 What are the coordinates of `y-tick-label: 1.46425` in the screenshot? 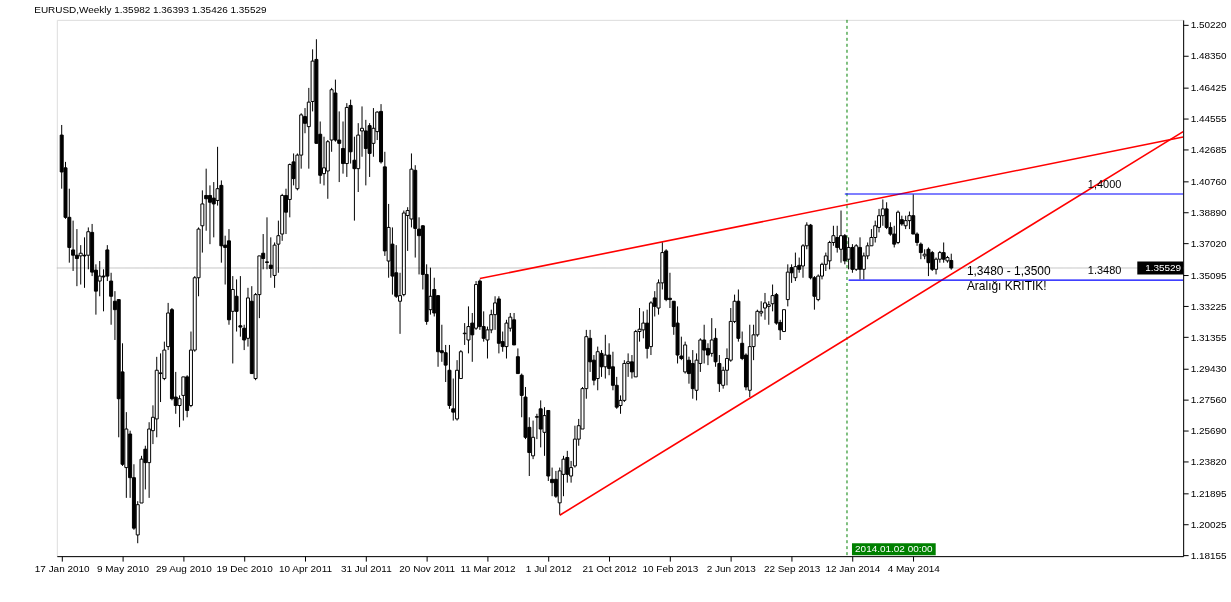 It's located at (1209, 88).